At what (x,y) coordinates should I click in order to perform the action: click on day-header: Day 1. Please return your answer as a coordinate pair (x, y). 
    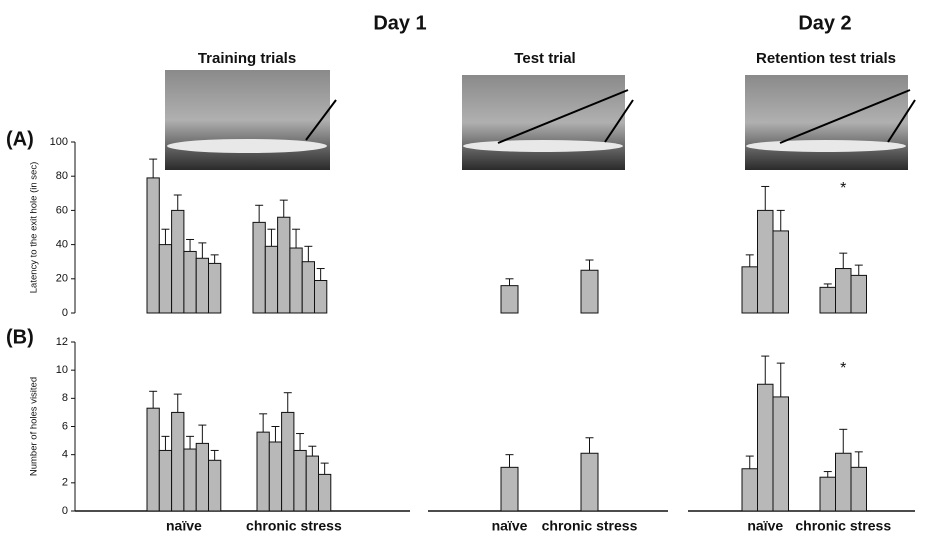
    Looking at the image, I should click on (399, 23).